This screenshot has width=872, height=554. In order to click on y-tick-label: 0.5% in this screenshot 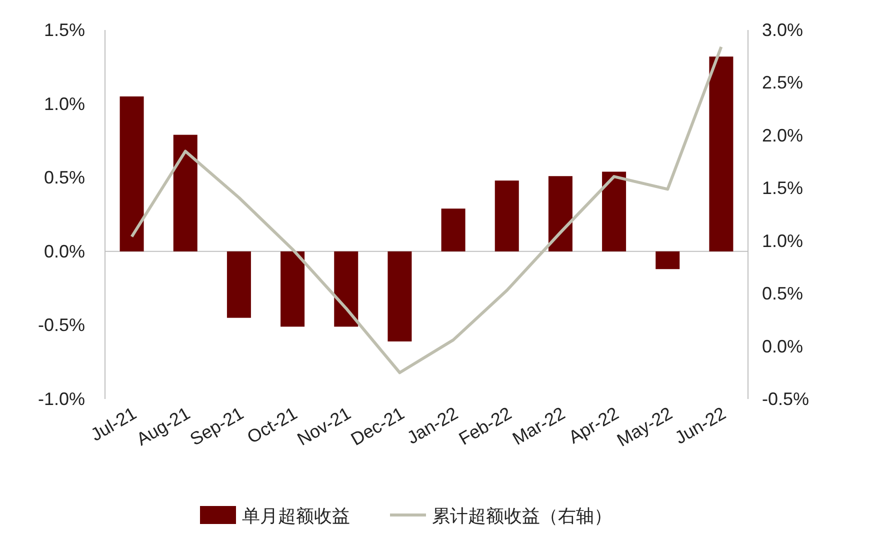, I will do `click(64, 178)`.